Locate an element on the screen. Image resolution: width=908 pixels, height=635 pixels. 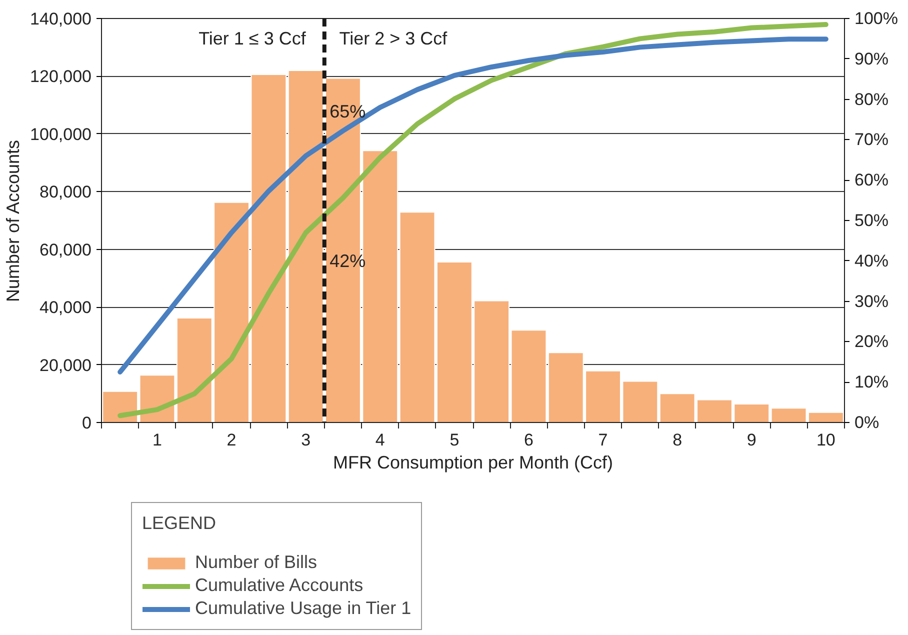
y2-tick-label: 90% is located at coordinates (871, 58).